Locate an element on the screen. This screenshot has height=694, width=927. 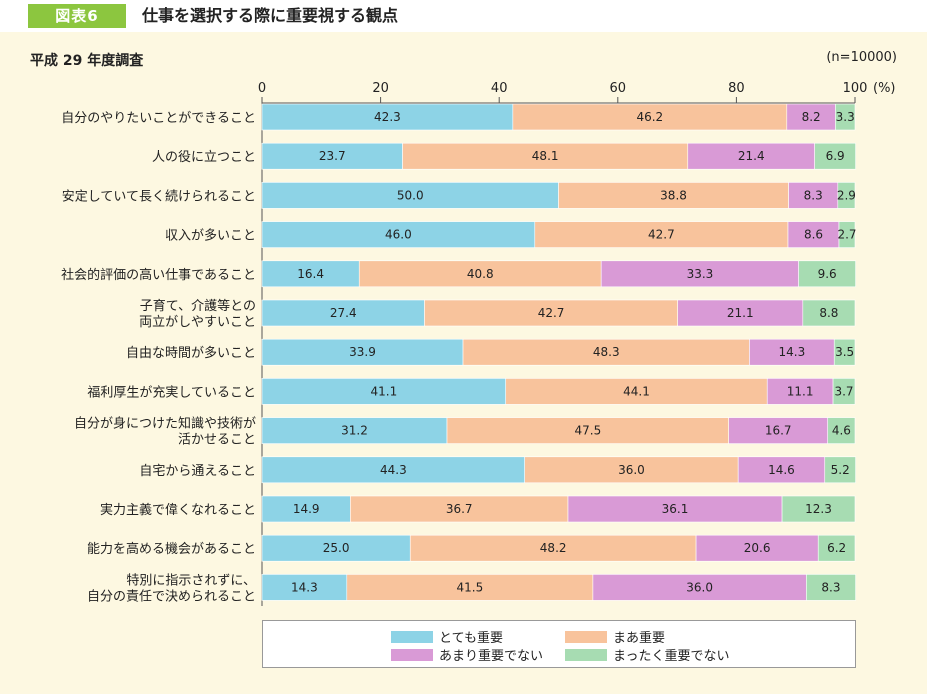
data-label: 12.3 is located at coordinates (818, 509).